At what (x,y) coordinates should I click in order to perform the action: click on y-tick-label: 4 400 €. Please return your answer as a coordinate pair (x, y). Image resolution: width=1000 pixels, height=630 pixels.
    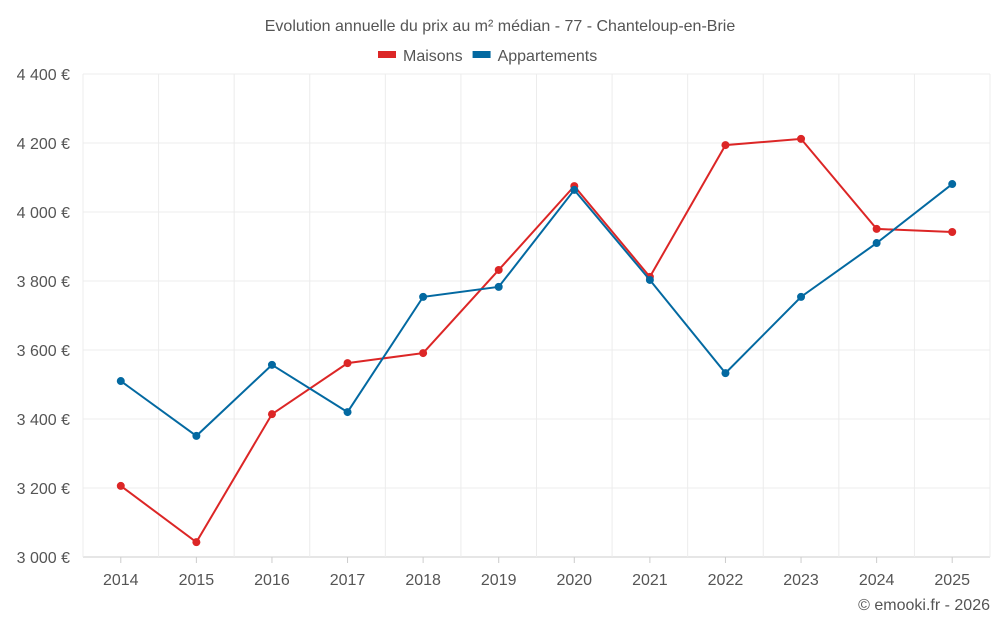
    Looking at the image, I should click on (43, 75).